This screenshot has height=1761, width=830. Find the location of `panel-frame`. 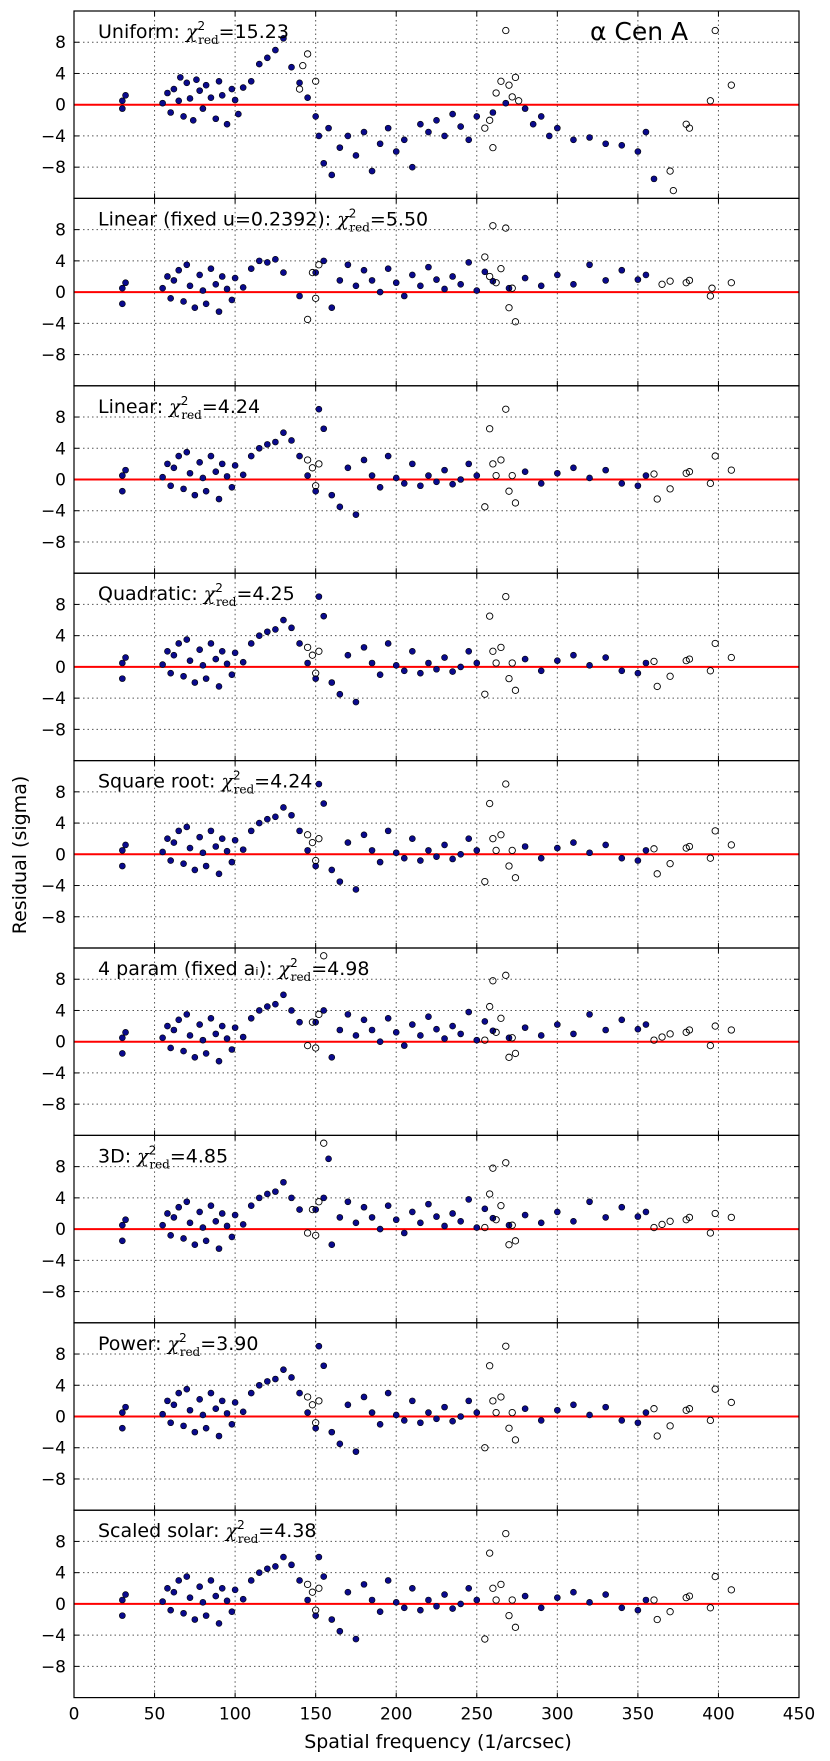

panel-frame is located at coordinates (436, 1604).